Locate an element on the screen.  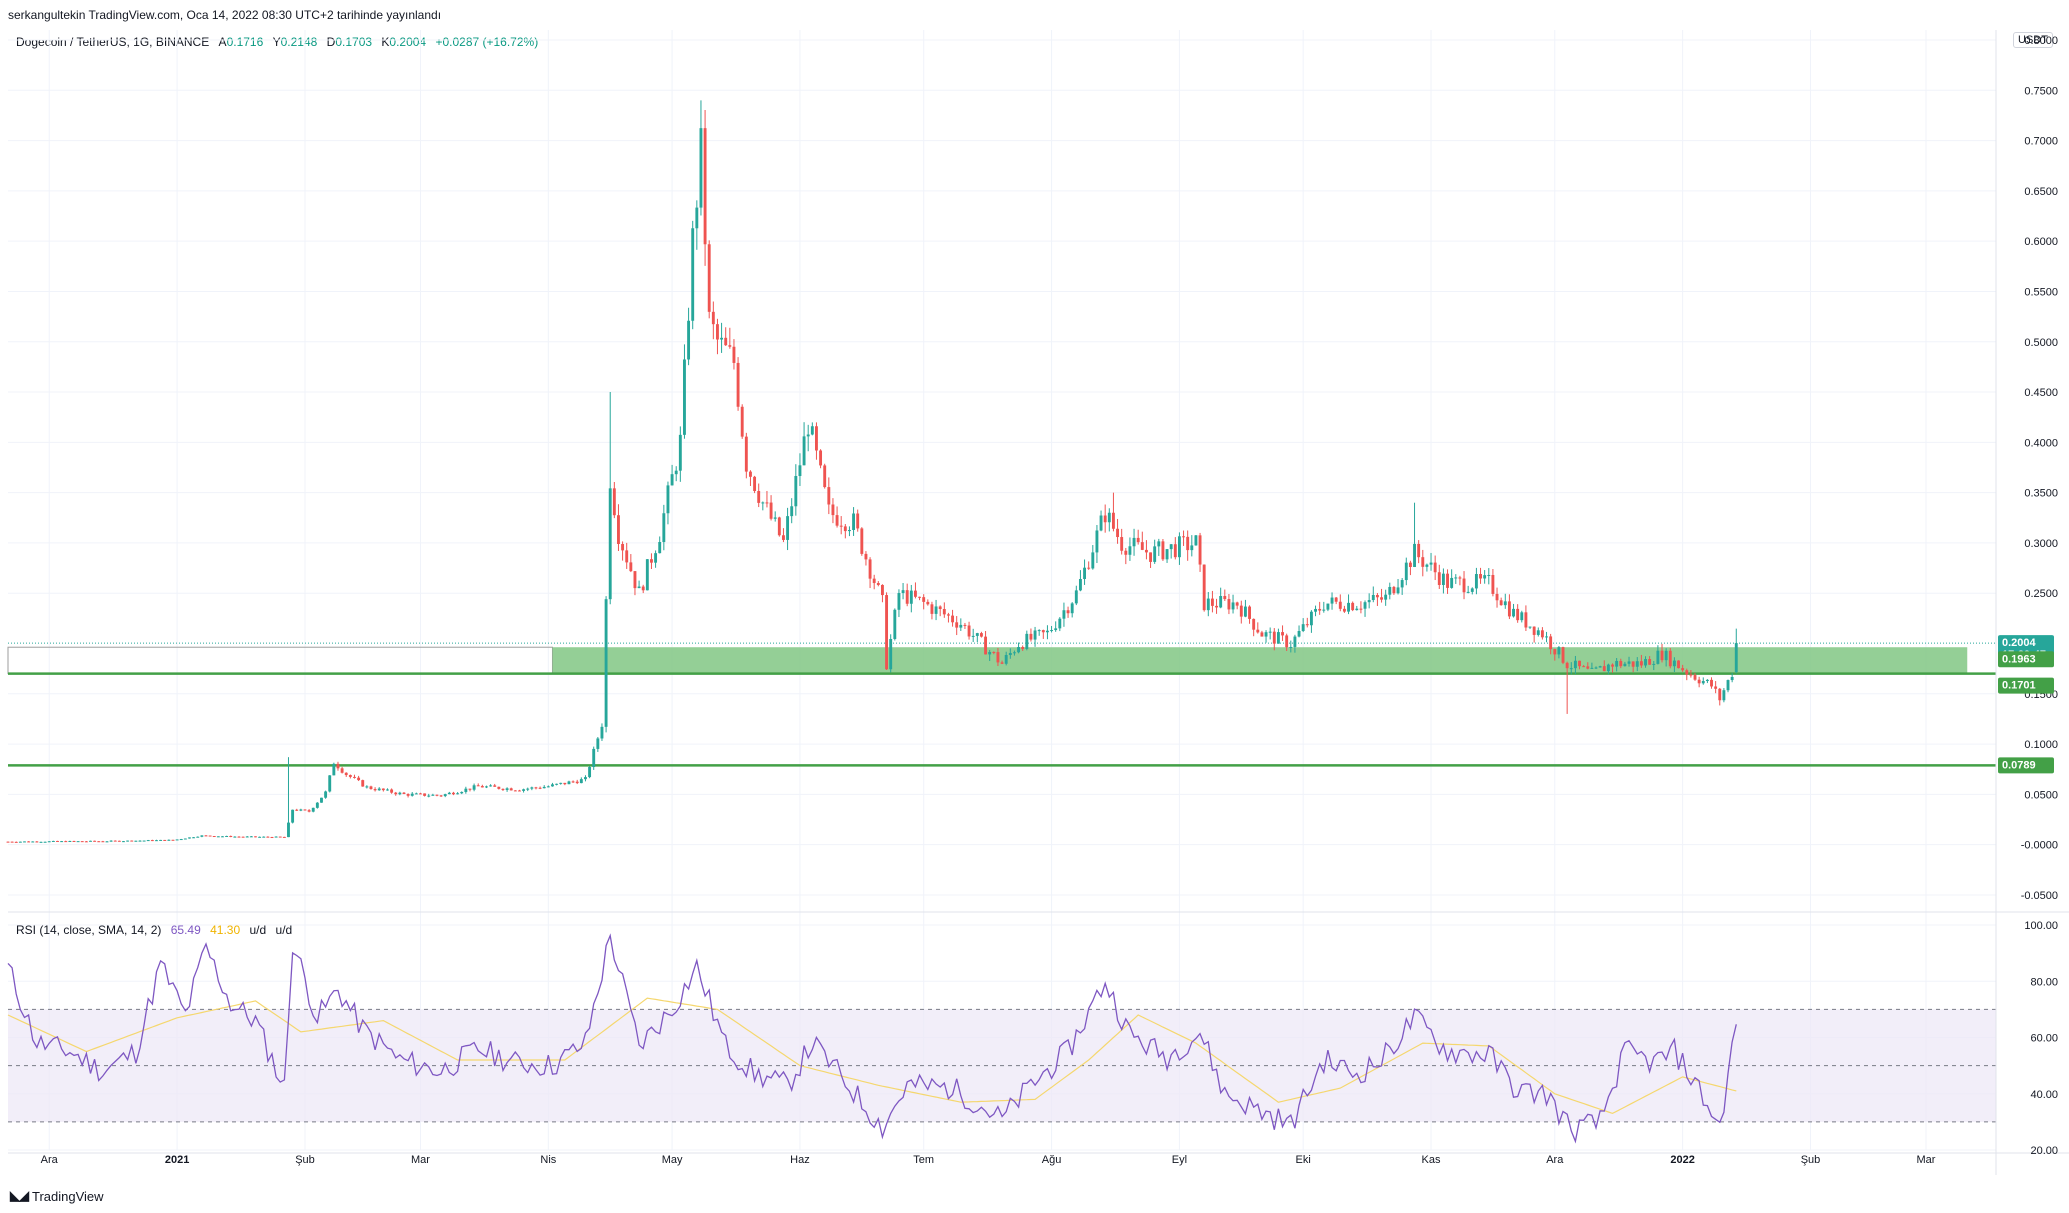
currency-badge: USDT is located at coordinates (2033, 40).